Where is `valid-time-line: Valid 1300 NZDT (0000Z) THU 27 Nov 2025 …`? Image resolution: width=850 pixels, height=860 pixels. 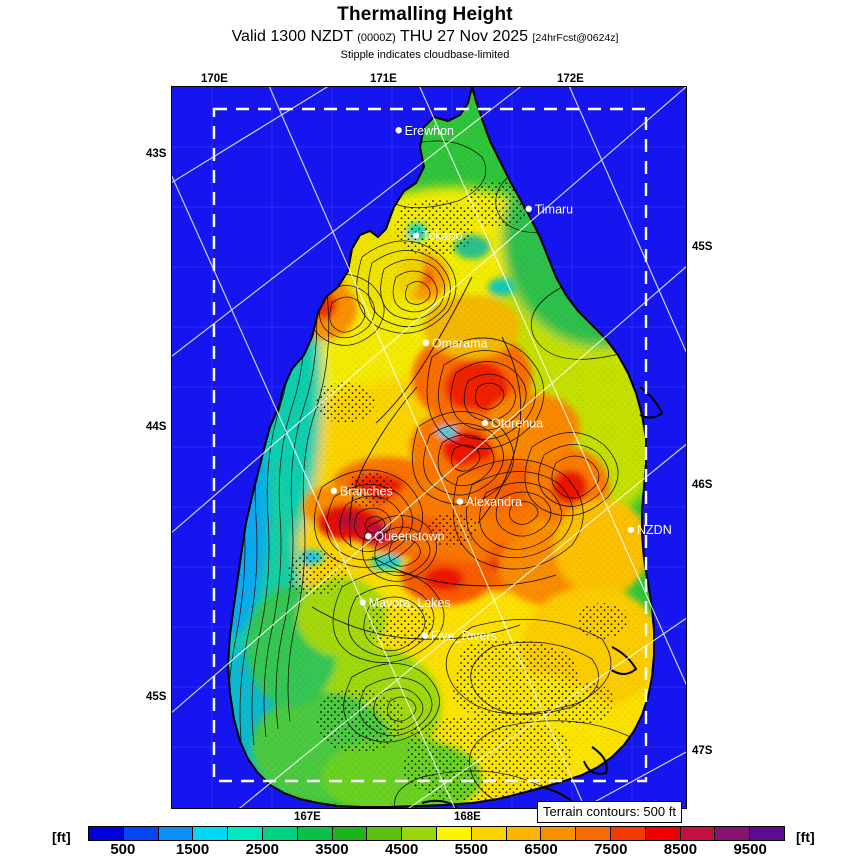 valid-time-line: Valid 1300 NZDT (0000Z) THU 27 Nov 2025 … is located at coordinates (425, 37).